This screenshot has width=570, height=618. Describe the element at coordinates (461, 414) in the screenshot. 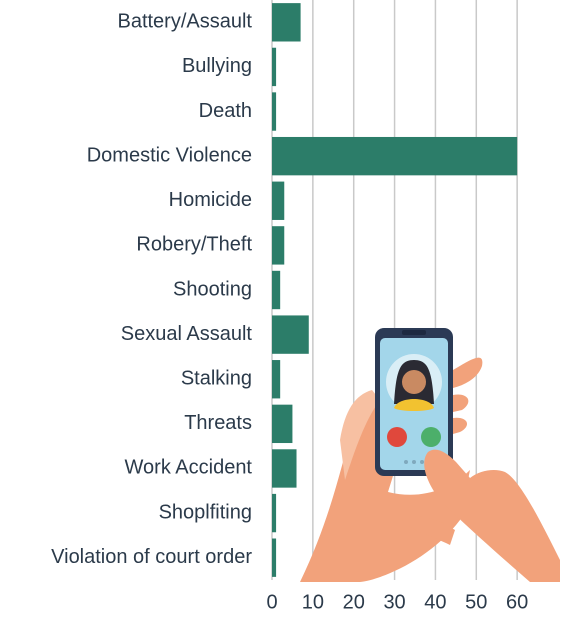

I see `left-fingers` at that location.